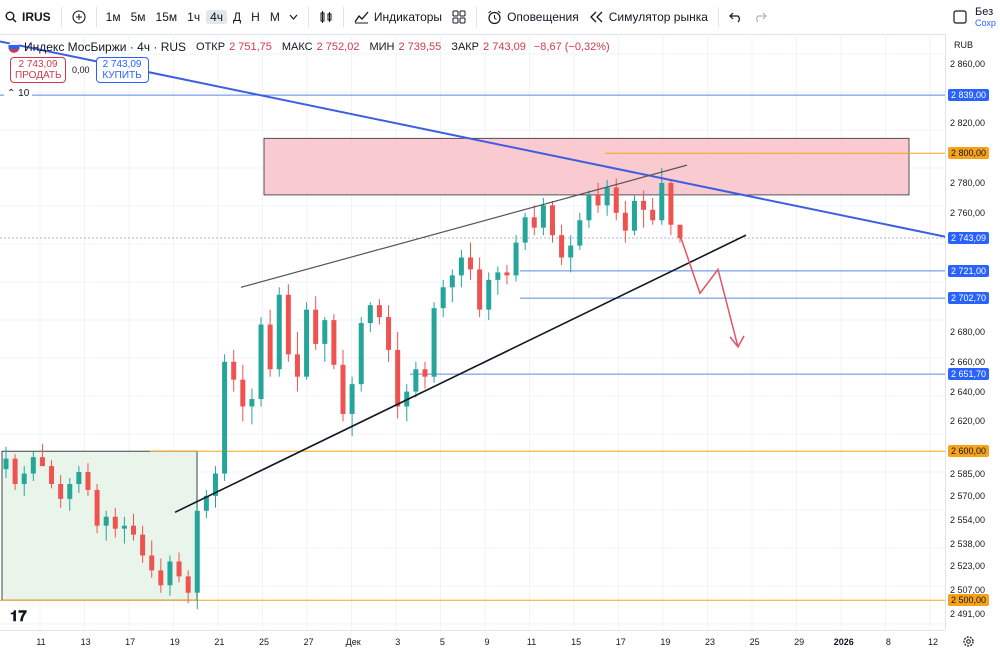 Image resolution: width=1000 pixels, height=654 pixels. I want to click on price-label: 2 500,00, so click(969, 600).